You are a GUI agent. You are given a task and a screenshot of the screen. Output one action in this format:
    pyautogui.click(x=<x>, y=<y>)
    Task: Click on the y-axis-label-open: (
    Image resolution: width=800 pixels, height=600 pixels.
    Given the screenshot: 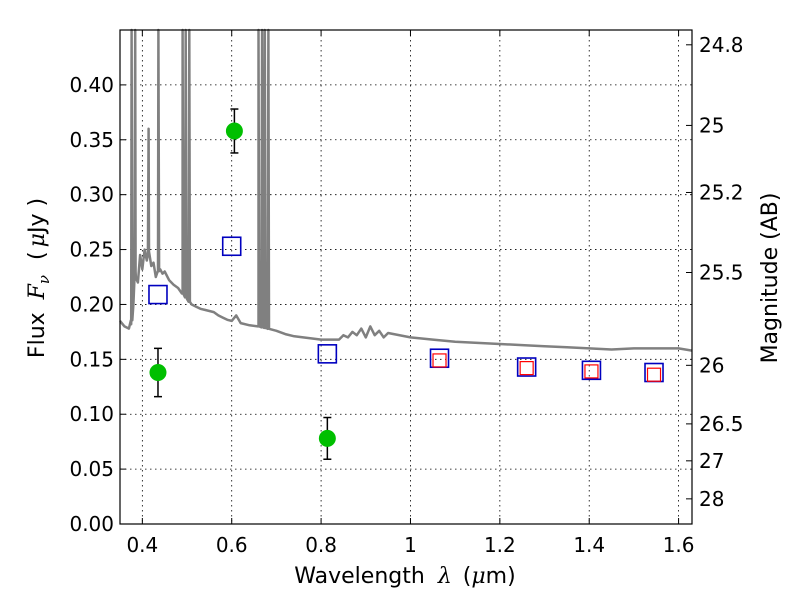 What is the action you would take?
    pyautogui.click(x=37, y=255)
    